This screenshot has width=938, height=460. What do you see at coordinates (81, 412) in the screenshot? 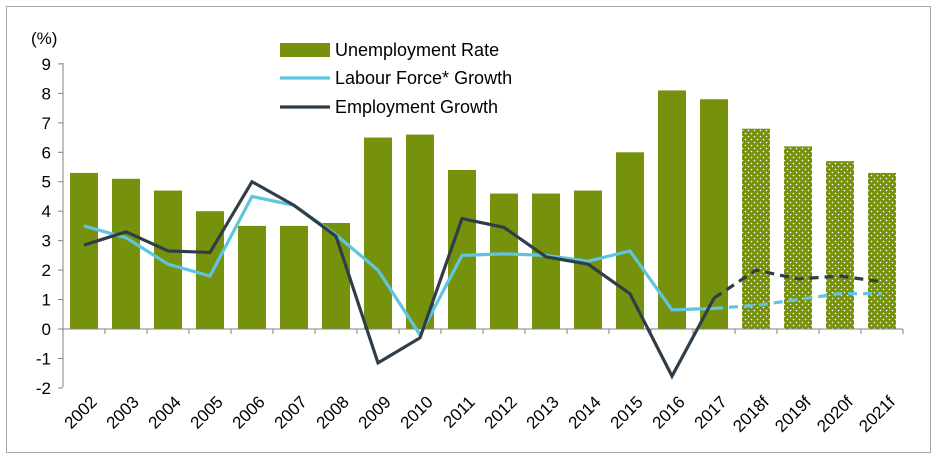
I see `x-tick-label: 2002` at bounding box center [81, 412].